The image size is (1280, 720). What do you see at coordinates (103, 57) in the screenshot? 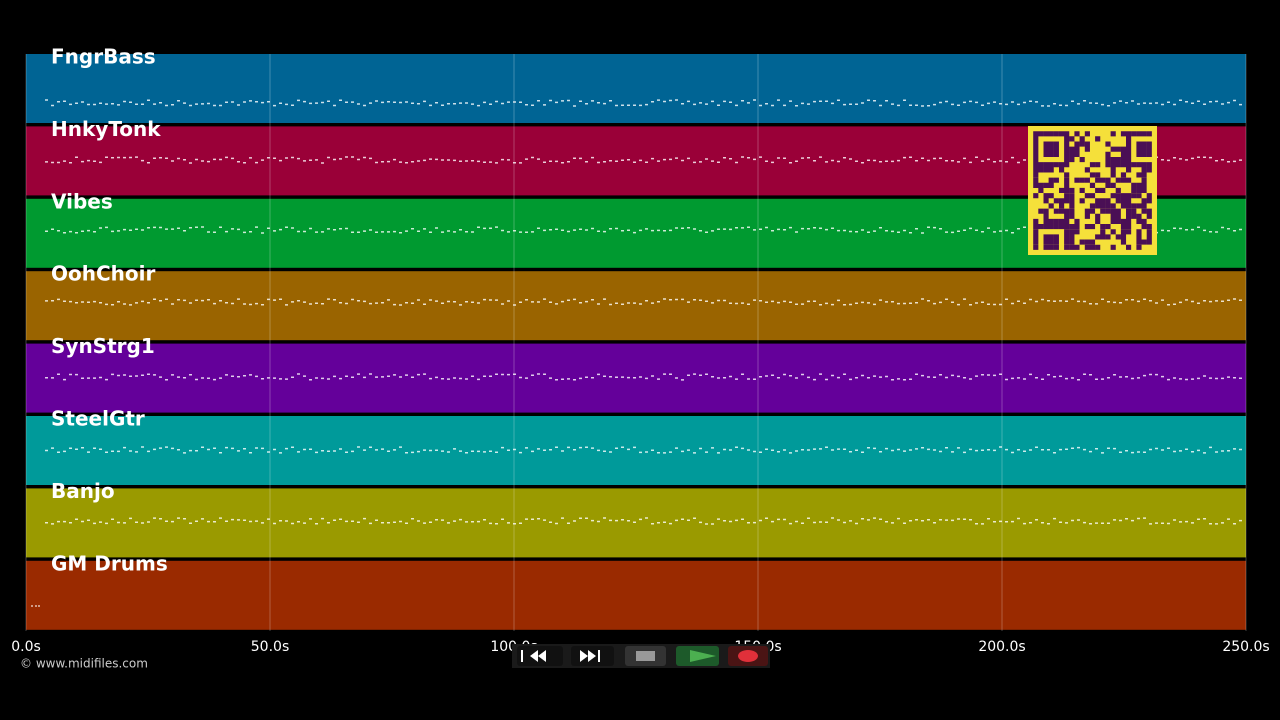
I see `track-name: FngrBass` at bounding box center [103, 57].